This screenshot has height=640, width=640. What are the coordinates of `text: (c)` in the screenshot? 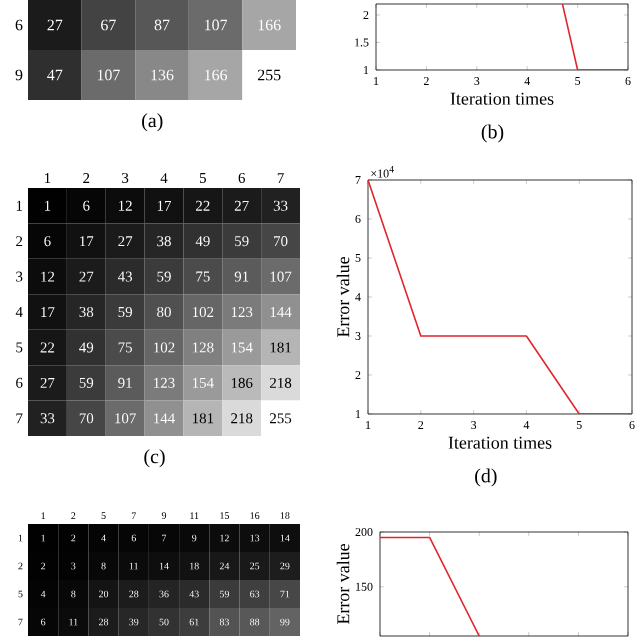 It's located at (154, 458).